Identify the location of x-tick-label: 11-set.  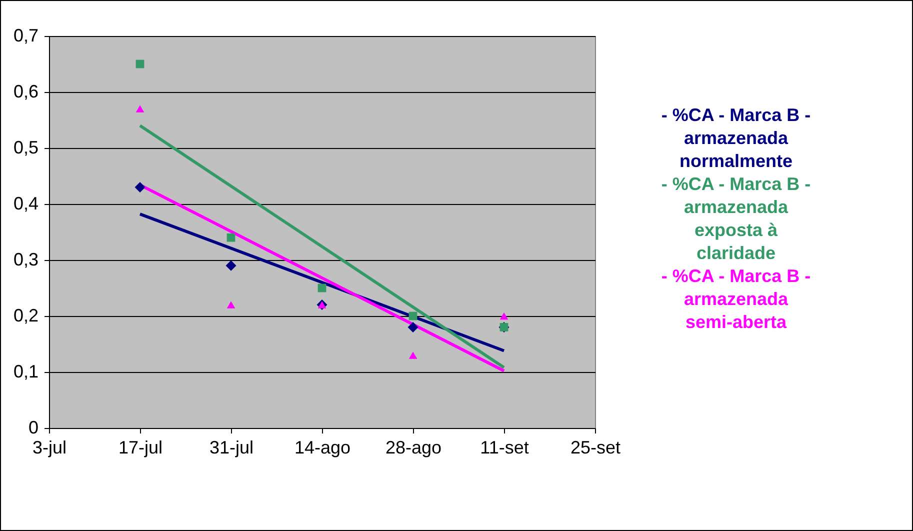
(504, 448).